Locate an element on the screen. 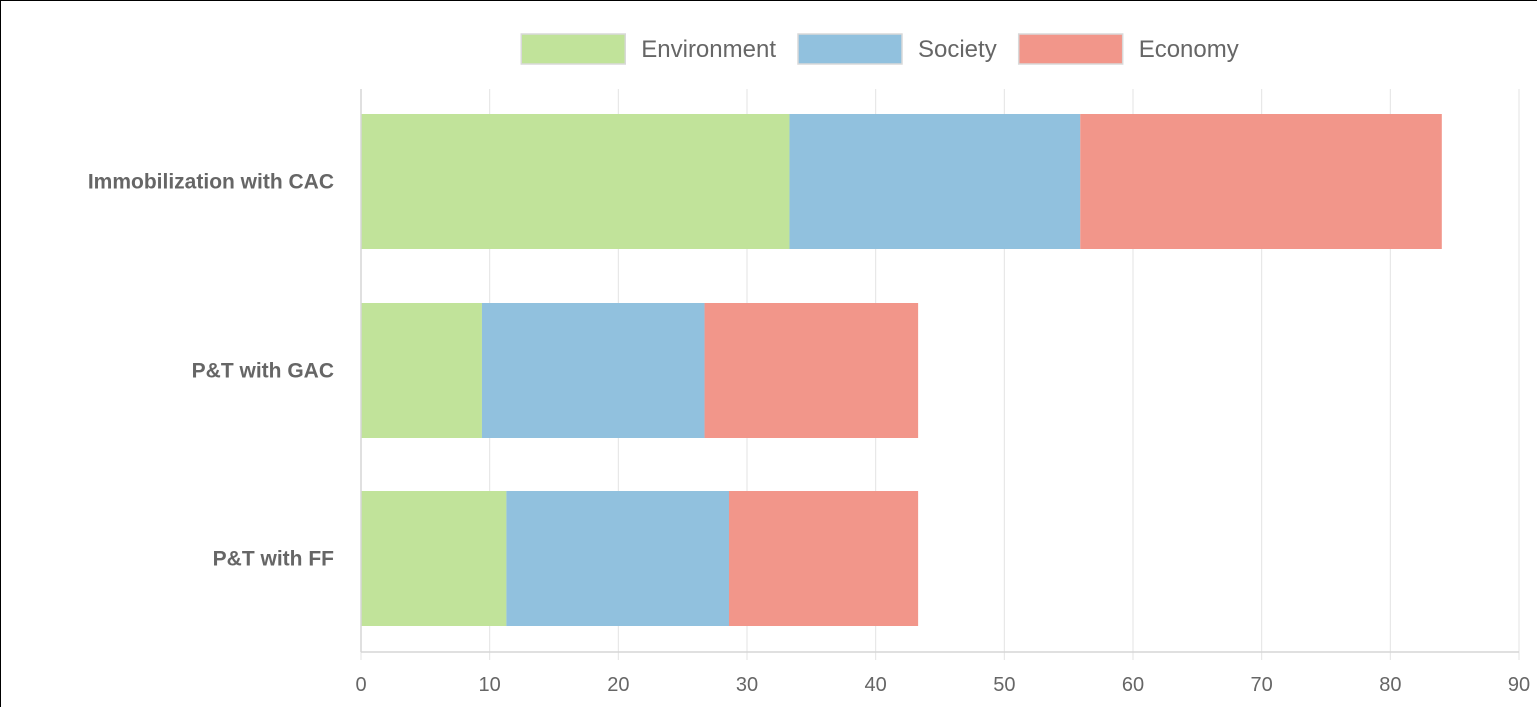 This screenshot has width=1537, height=708. legend-label: Environment is located at coordinates (708, 49).